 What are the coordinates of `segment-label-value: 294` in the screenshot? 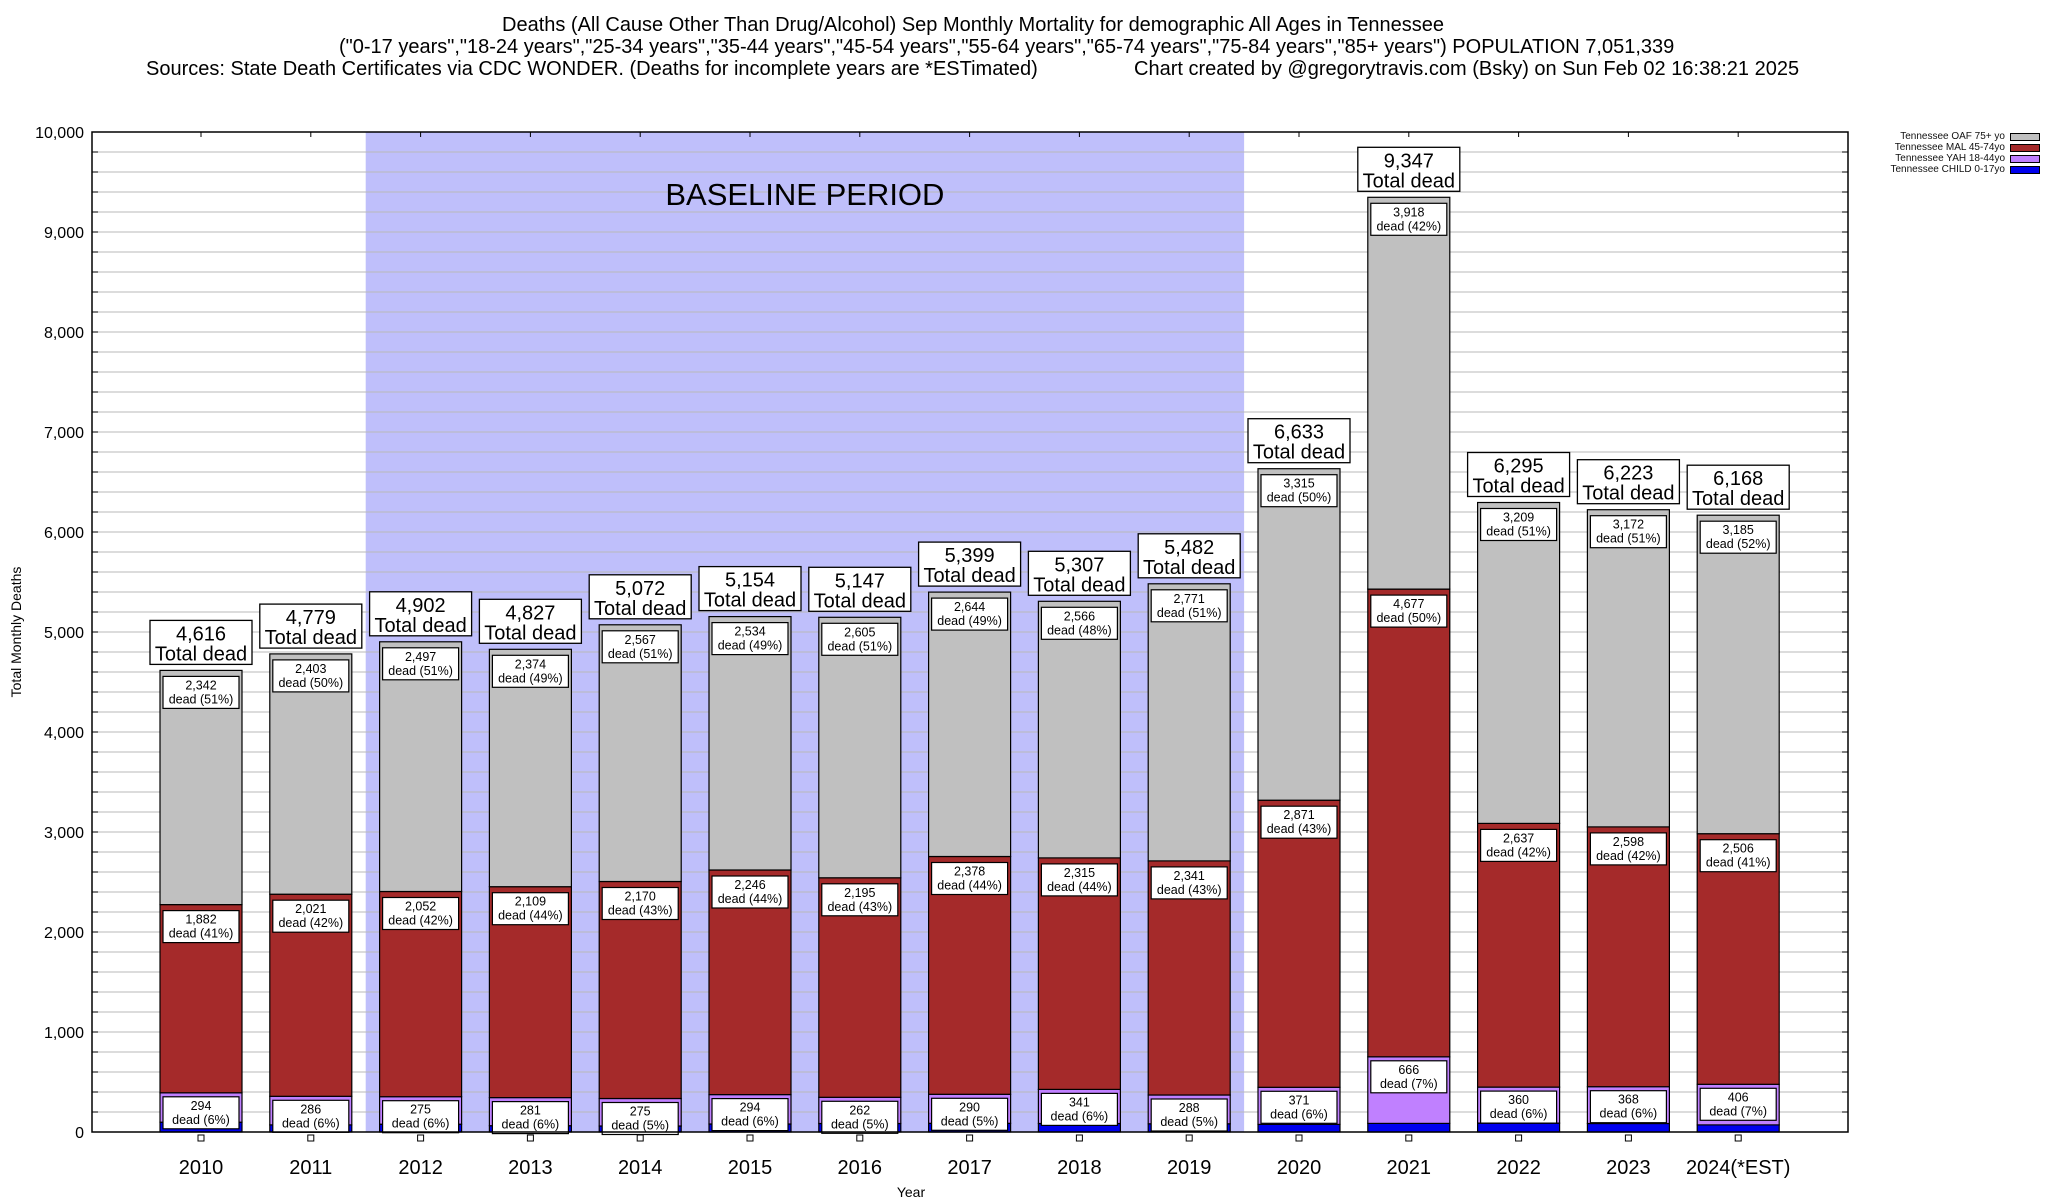 It's located at (201, 1106).